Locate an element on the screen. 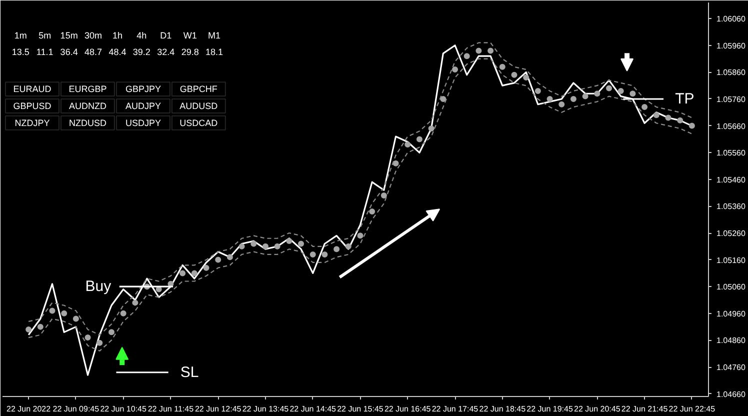  y-tick-label: 1.05260 is located at coordinates (731, 233).